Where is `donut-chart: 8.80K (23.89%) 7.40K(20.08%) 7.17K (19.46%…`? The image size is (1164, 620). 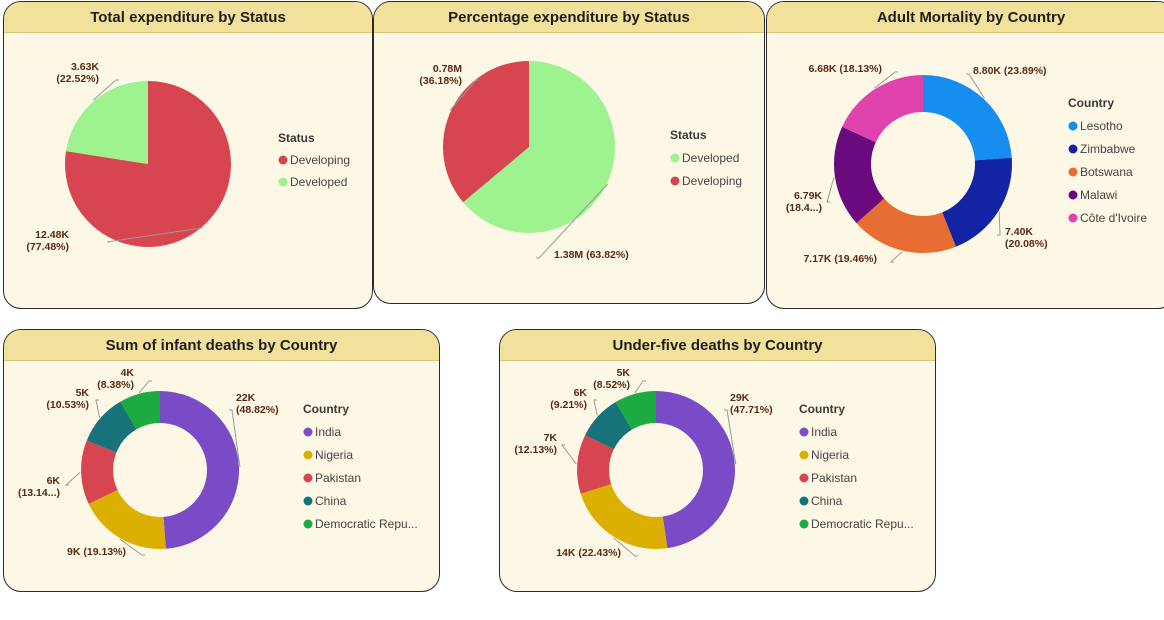
donut-chart: 8.80K (23.89%) 7.40K(20.08%) 7.17K (19.46%… is located at coordinates (967, 164).